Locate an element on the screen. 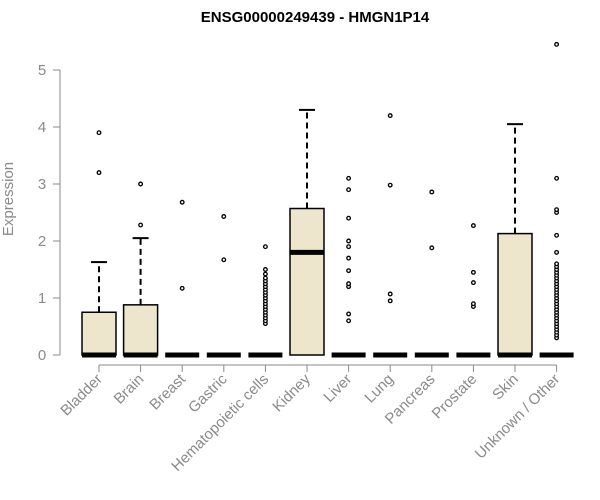 This screenshot has width=600, height=500. box-hematopoietic-cells is located at coordinates (265, 301).